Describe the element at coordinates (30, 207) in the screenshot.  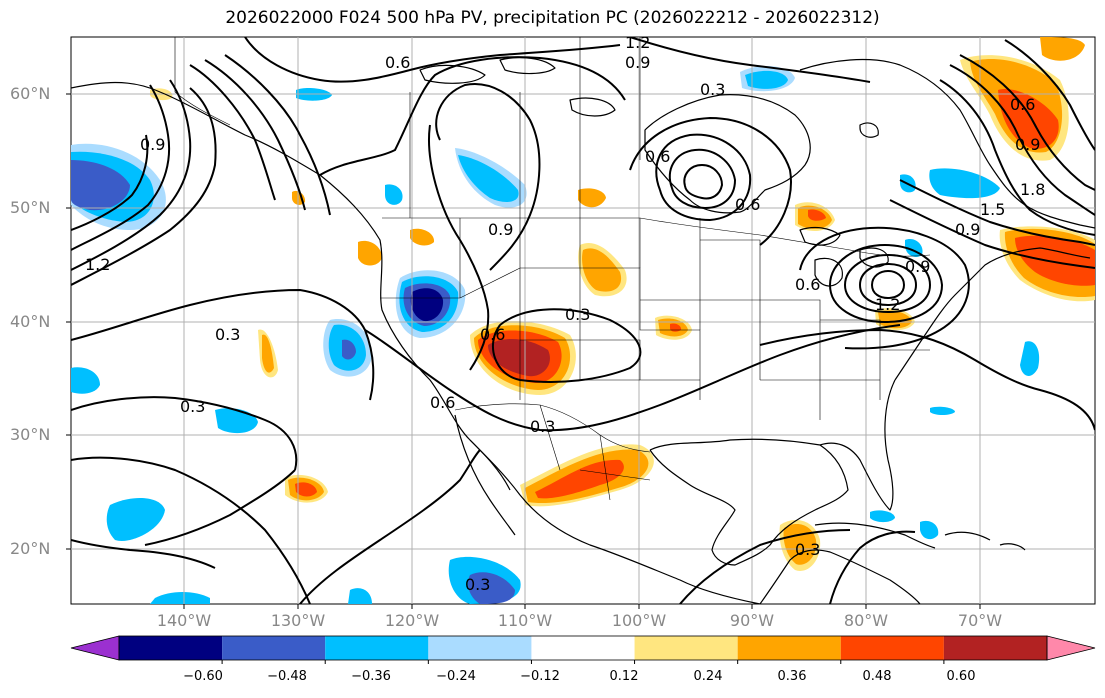
I see `lat-label: 50°N` at that location.